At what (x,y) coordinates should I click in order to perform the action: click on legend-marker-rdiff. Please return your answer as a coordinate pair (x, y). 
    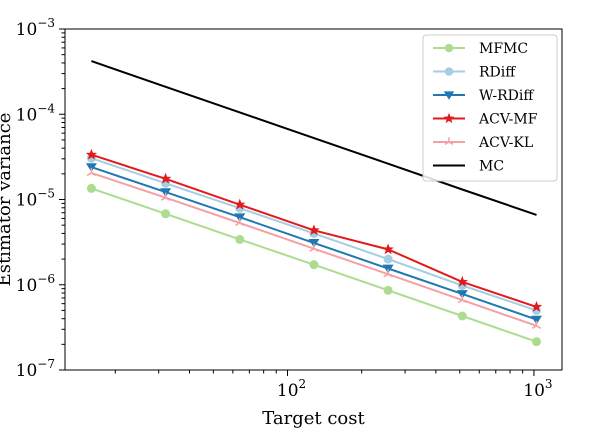
    Looking at the image, I should click on (449, 71).